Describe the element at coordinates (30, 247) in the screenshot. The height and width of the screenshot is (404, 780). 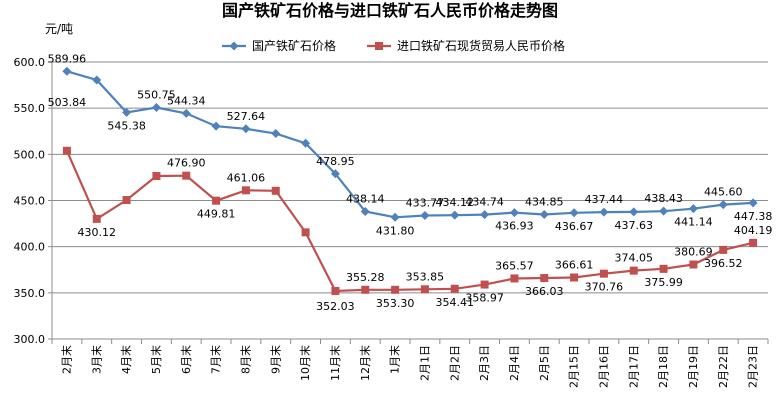
I see `y-tick-label: 400.0` at that location.